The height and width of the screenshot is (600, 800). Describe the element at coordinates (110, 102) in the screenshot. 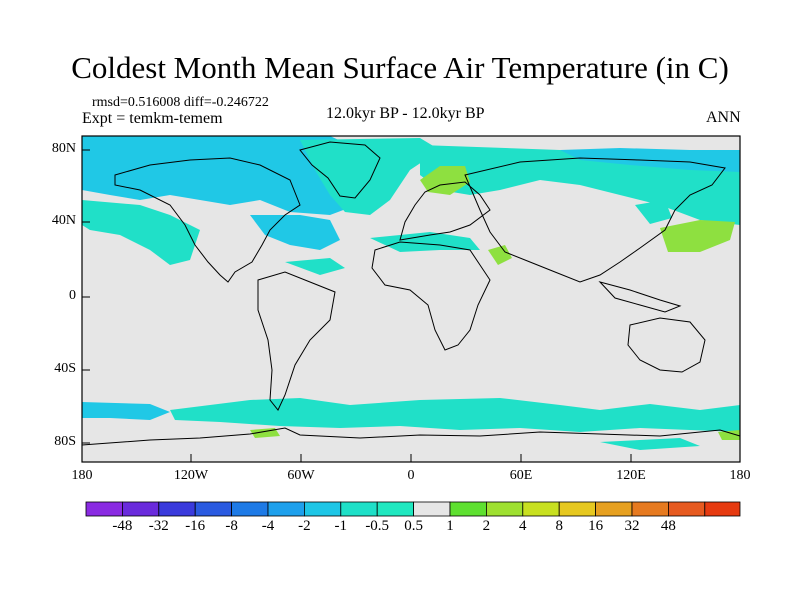

I see `rmsd-label: rmsd=` at that location.